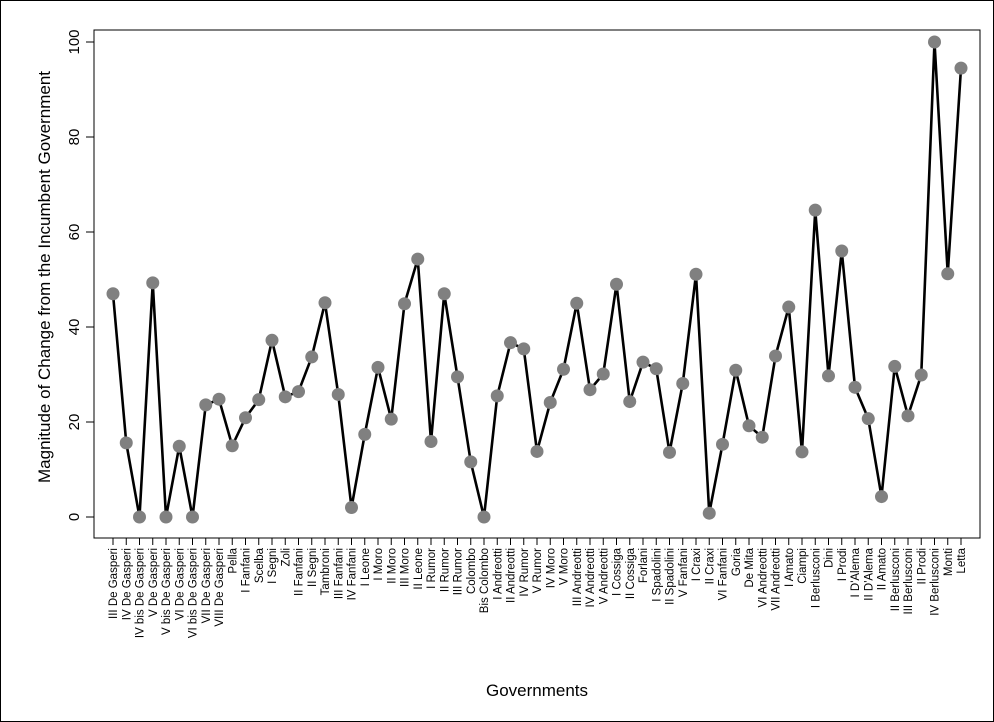  What do you see at coordinates (883, 569) in the screenshot?
I see `x-tick-label: II Amato` at bounding box center [883, 569].